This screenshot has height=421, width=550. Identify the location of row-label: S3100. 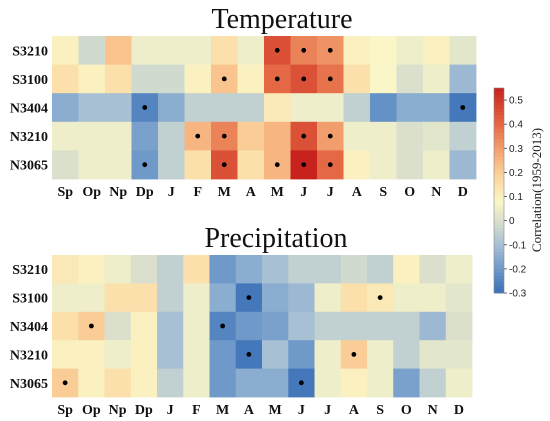
(30, 80).